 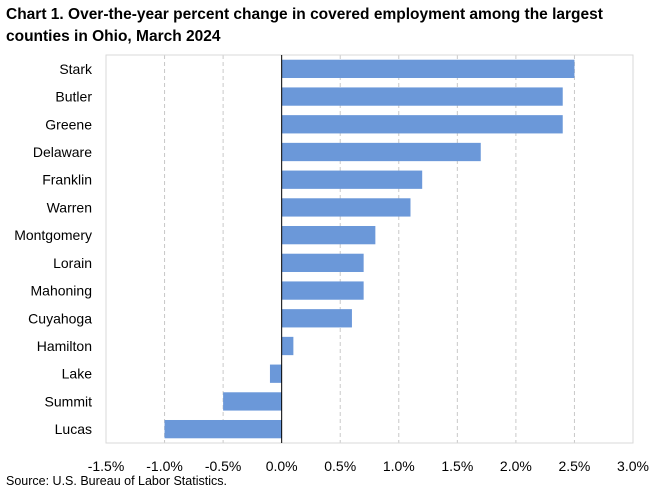 What do you see at coordinates (60, 318) in the screenshot?
I see `category-label: Cuyahoga` at bounding box center [60, 318].